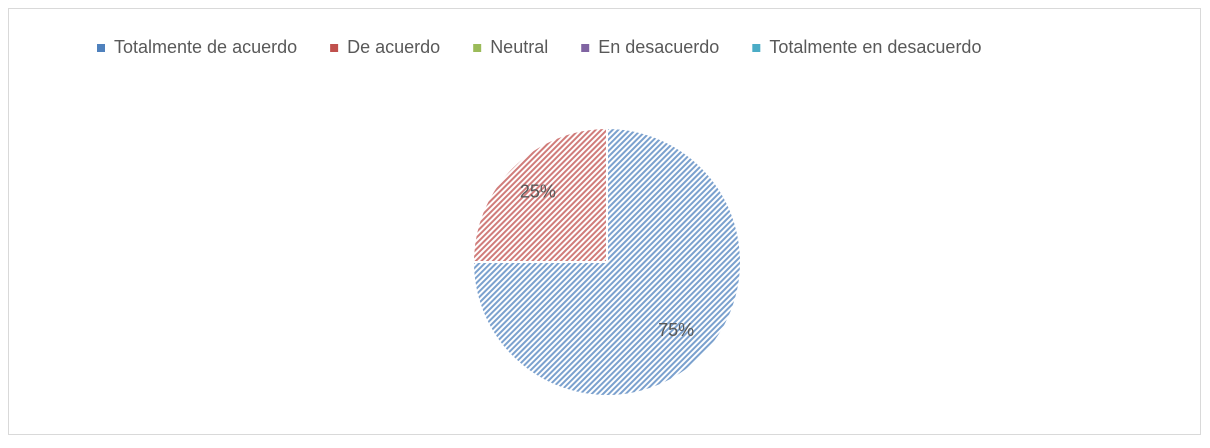 Image resolution: width=1210 pixels, height=448 pixels. I want to click on data-labels: 75% 25%, so click(607, 261).